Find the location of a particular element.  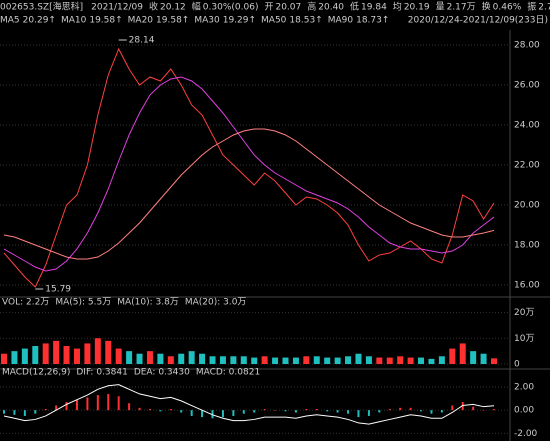

quote-label: 幅 is located at coordinates (196, 7).